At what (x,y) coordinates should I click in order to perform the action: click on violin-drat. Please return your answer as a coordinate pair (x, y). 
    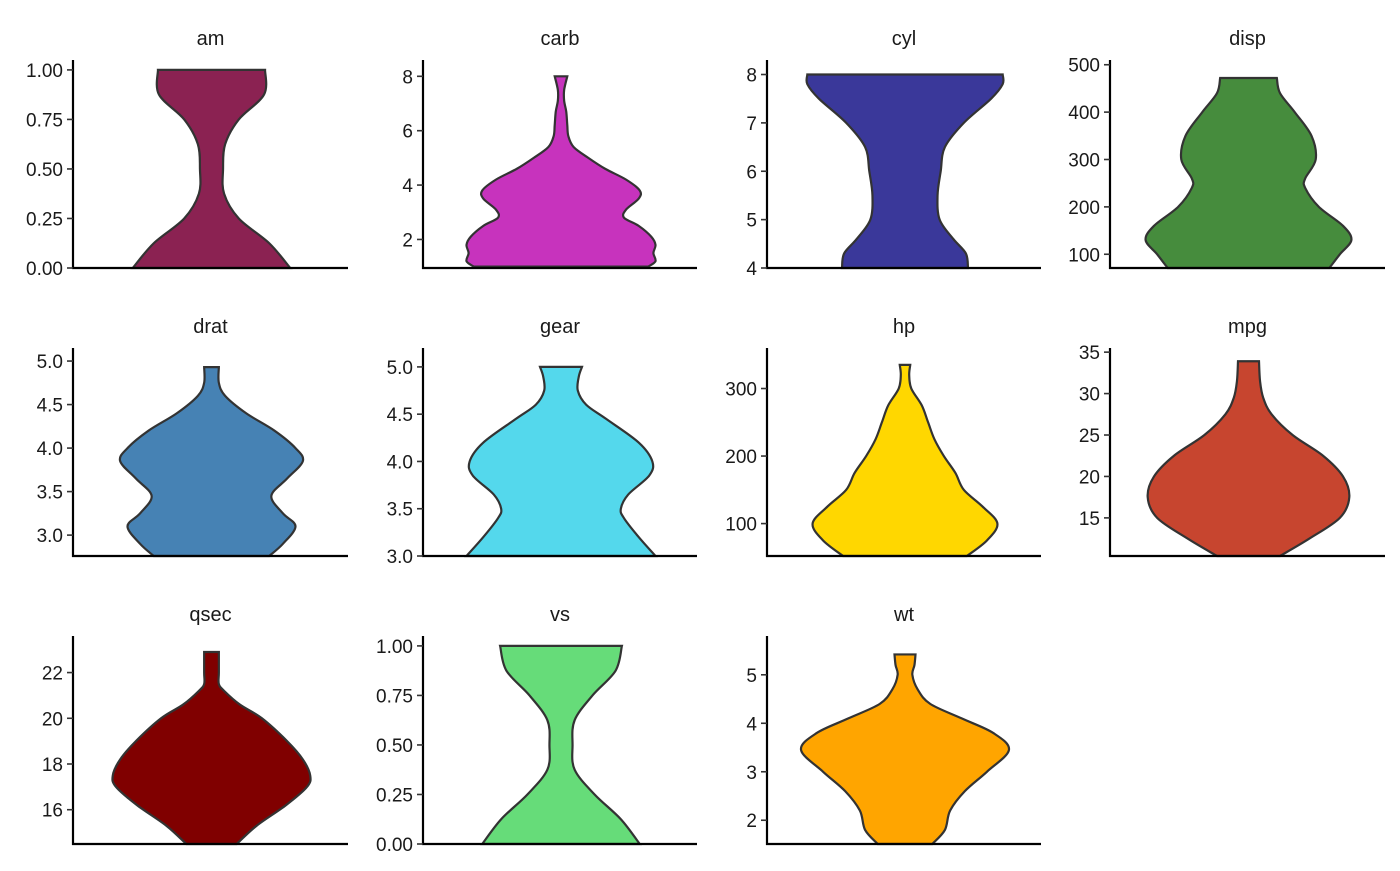
    Looking at the image, I should click on (211, 462).